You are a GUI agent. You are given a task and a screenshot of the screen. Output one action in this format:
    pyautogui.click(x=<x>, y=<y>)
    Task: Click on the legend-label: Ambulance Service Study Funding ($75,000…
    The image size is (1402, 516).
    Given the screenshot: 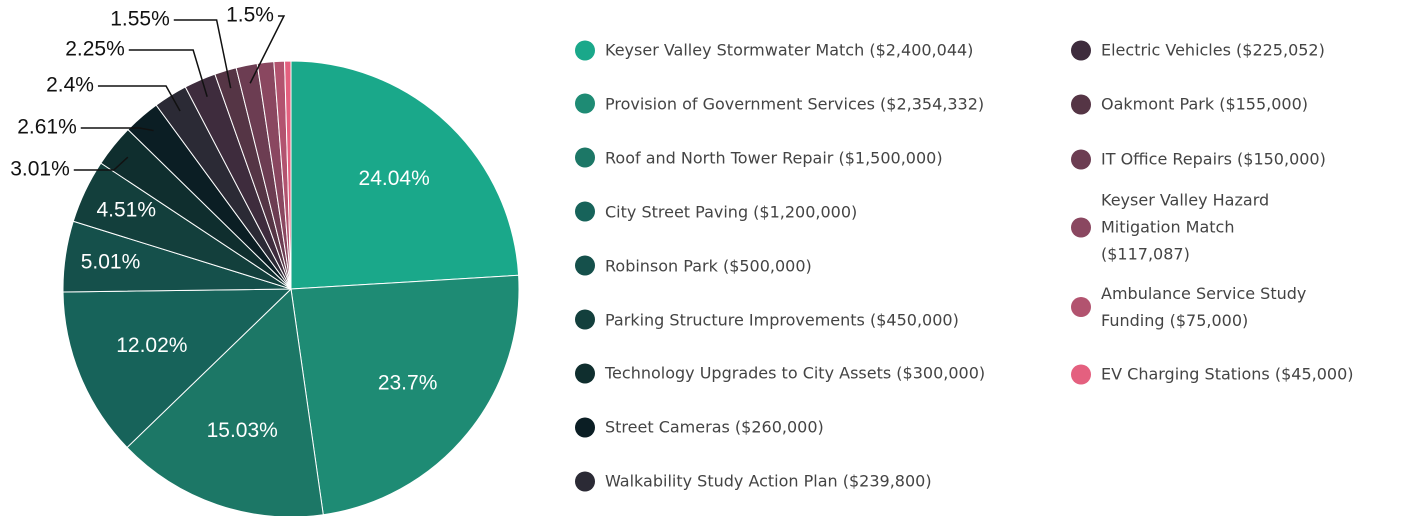 What is the action you would take?
    pyautogui.click(x=1204, y=307)
    